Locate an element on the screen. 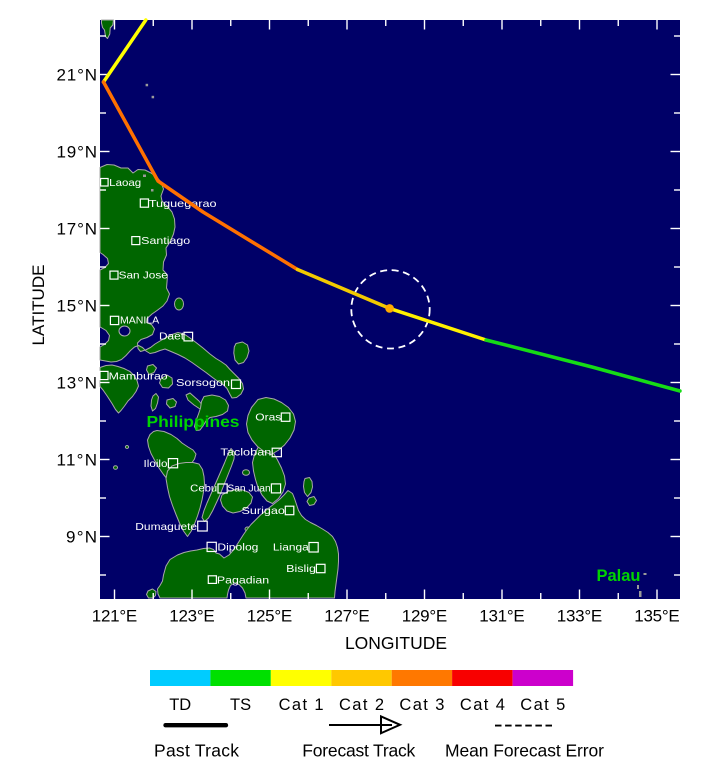 This screenshot has width=720, height=759. svg-text: Tacloban is located at coordinates (245, 453).